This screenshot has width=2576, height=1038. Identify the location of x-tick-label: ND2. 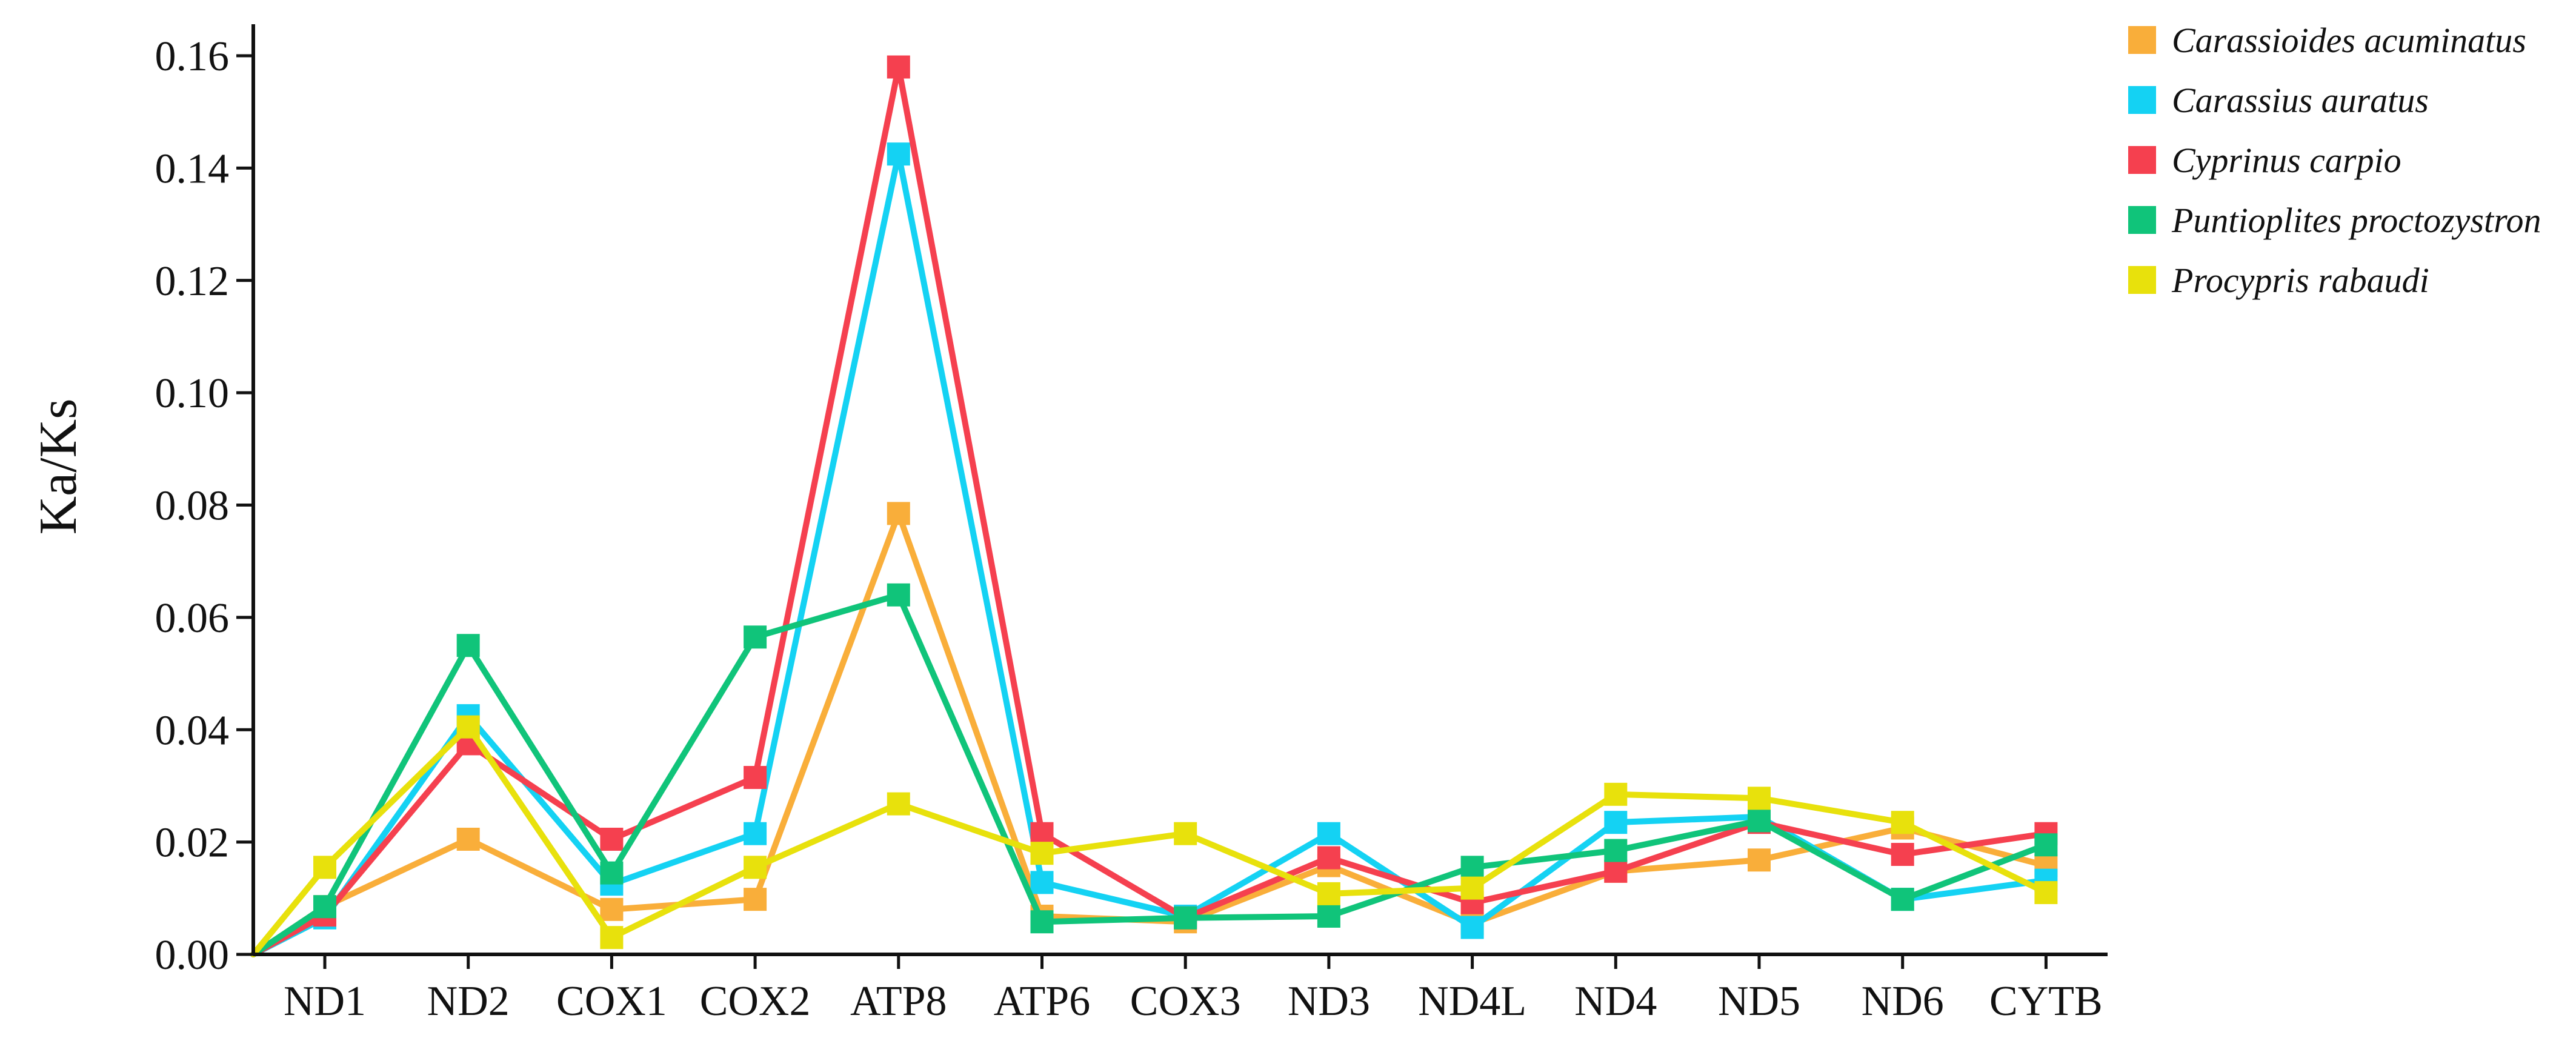
(468, 1002).